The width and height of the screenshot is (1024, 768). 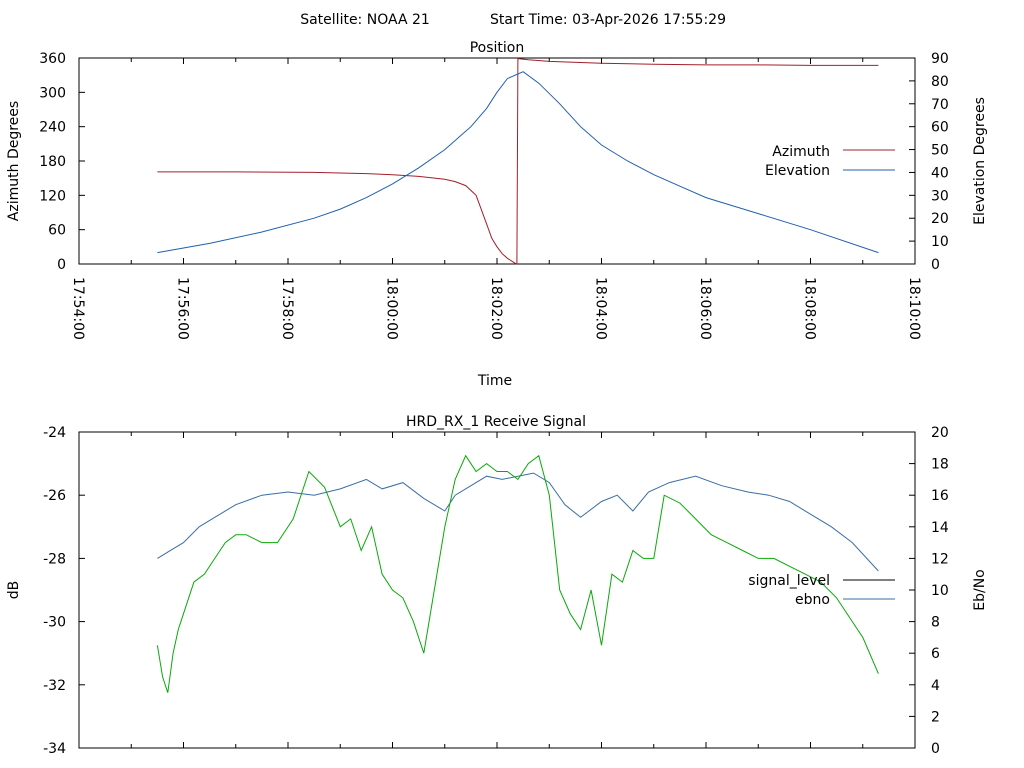 I want to click on signal-y2-tick-label: 10, so click(x=940, y=591).